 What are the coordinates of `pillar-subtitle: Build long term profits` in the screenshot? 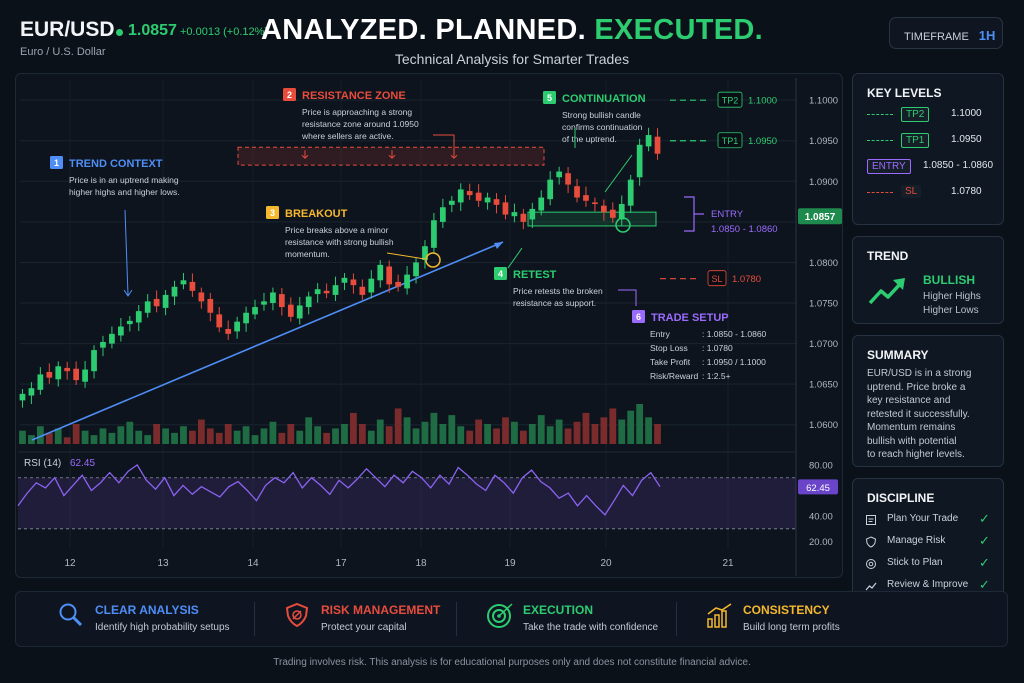 It's located at (791, 627).